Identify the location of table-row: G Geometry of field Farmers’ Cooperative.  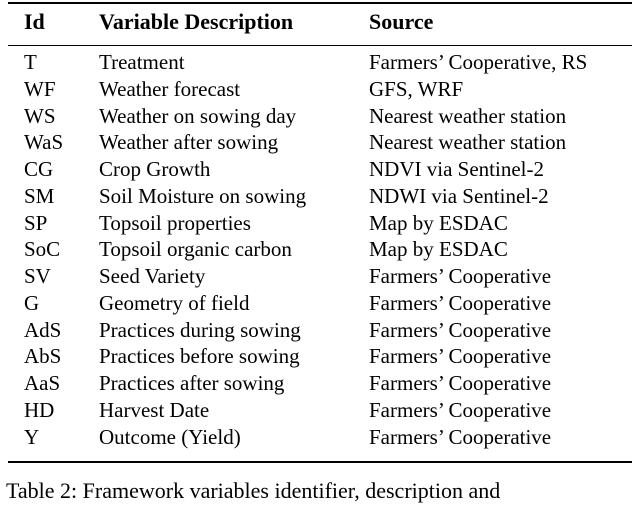
(320, 303).